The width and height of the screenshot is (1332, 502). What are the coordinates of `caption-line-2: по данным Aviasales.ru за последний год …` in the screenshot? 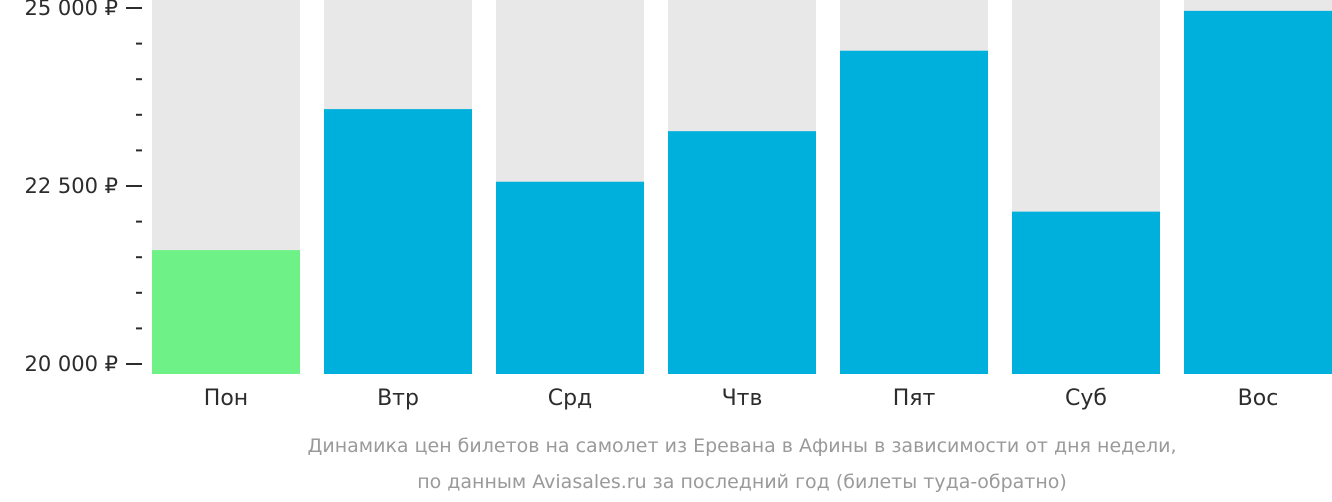 It's located at (742, 482).